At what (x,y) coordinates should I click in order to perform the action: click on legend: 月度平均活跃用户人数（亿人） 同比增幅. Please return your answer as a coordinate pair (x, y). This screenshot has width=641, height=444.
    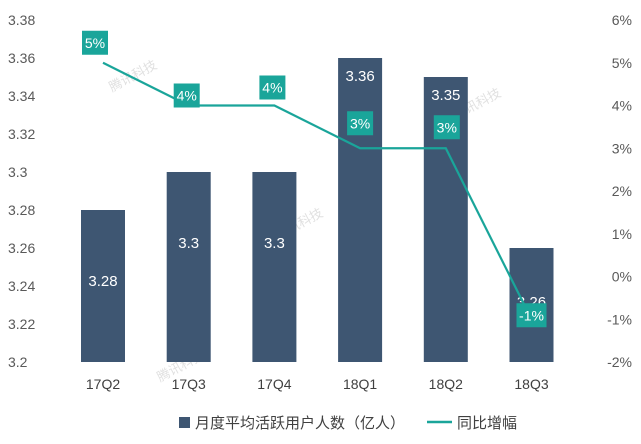
    Looking at the image, I should click on (348, 423).